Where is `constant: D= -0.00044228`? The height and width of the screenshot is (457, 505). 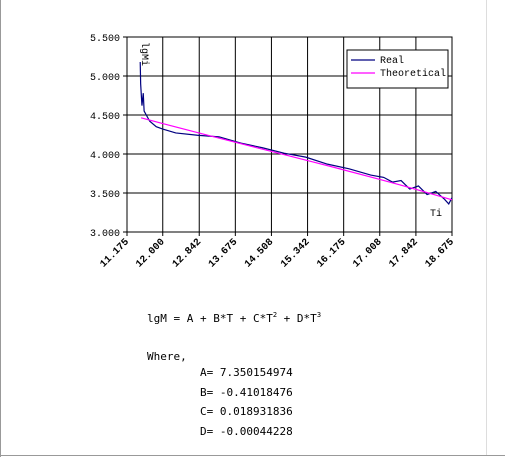 constant: D= -0.00044228 is located at coordinates (246, 431).